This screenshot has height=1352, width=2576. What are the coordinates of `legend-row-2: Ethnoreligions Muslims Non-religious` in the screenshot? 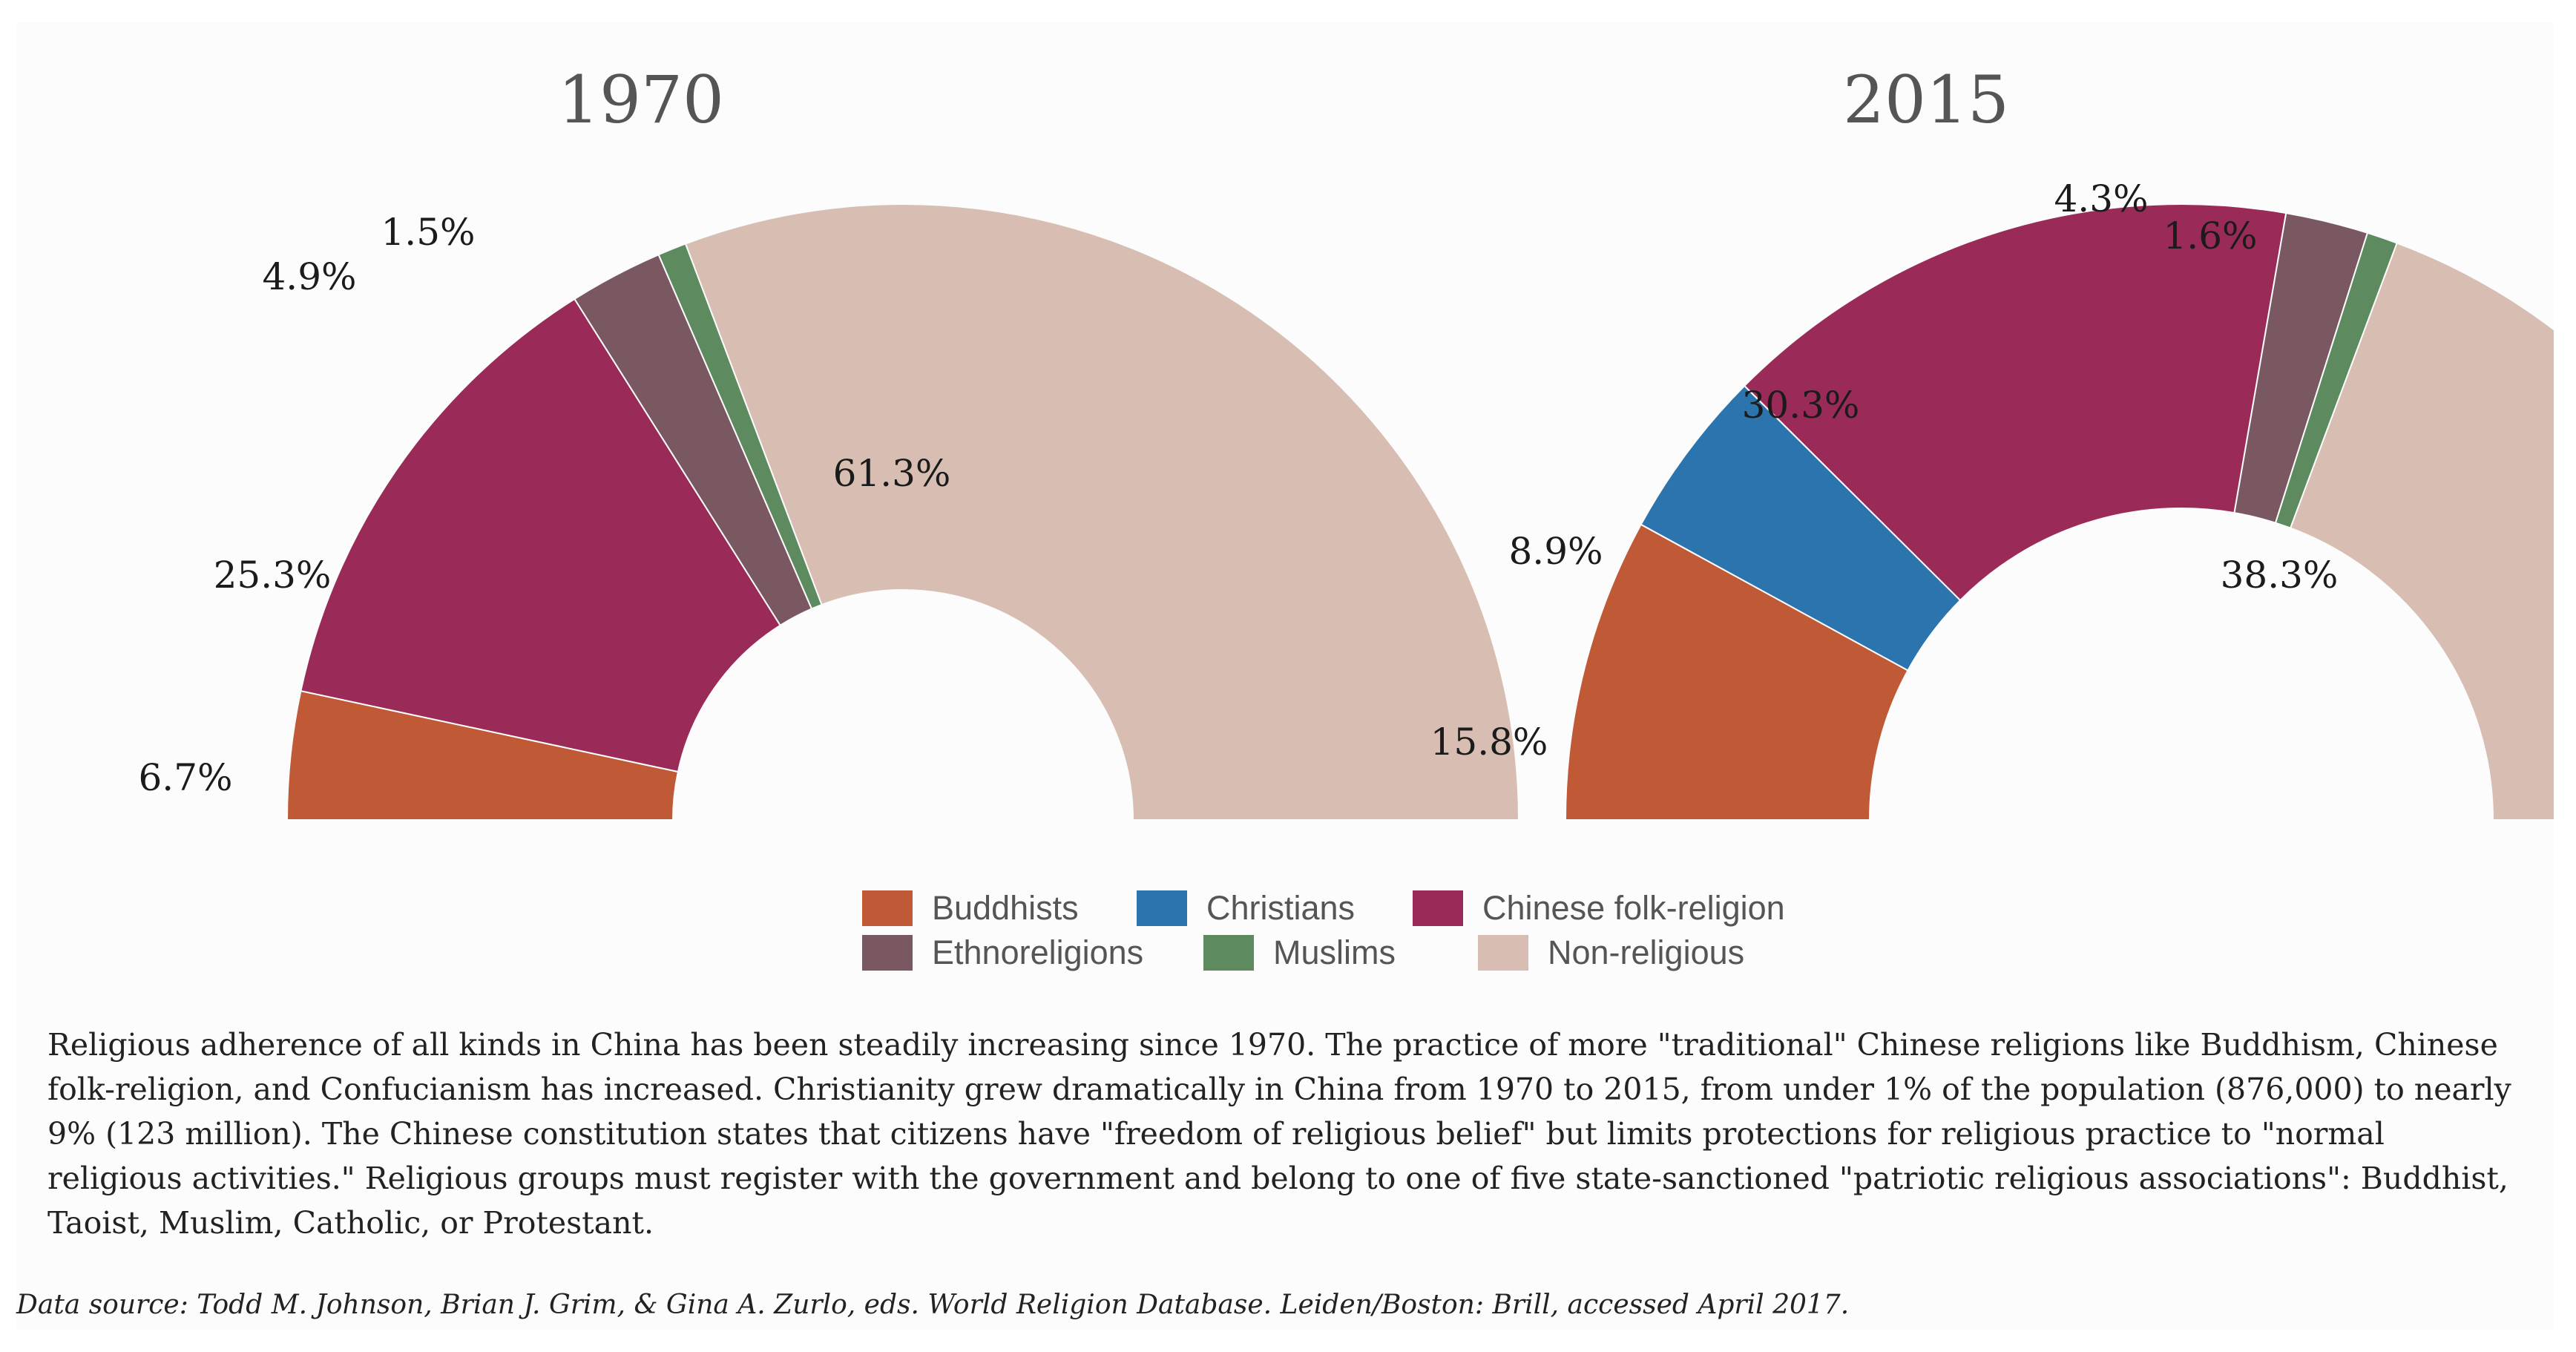 It's located at (1381, 955).